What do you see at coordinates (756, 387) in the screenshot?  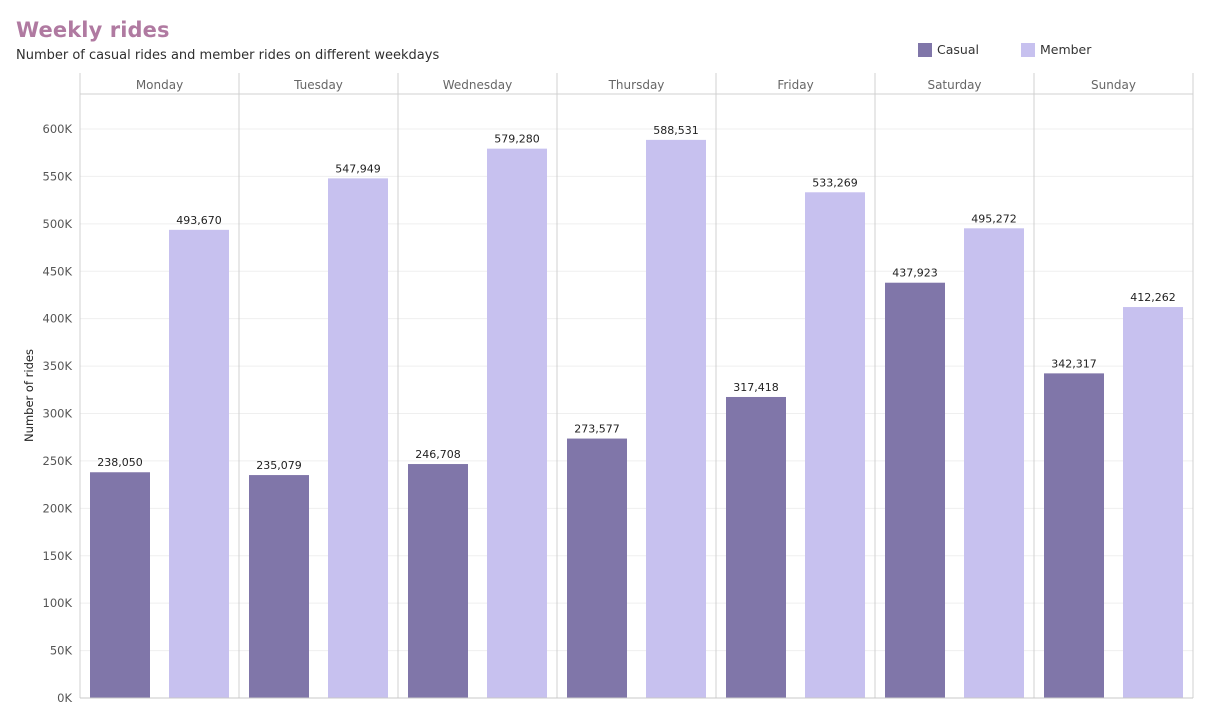 I see `data-label: 317,418` at bounding box center [756, 387].